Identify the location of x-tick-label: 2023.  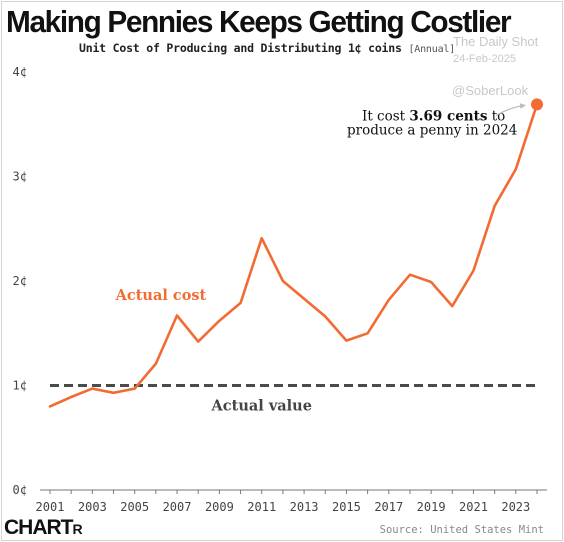
(515, 507).